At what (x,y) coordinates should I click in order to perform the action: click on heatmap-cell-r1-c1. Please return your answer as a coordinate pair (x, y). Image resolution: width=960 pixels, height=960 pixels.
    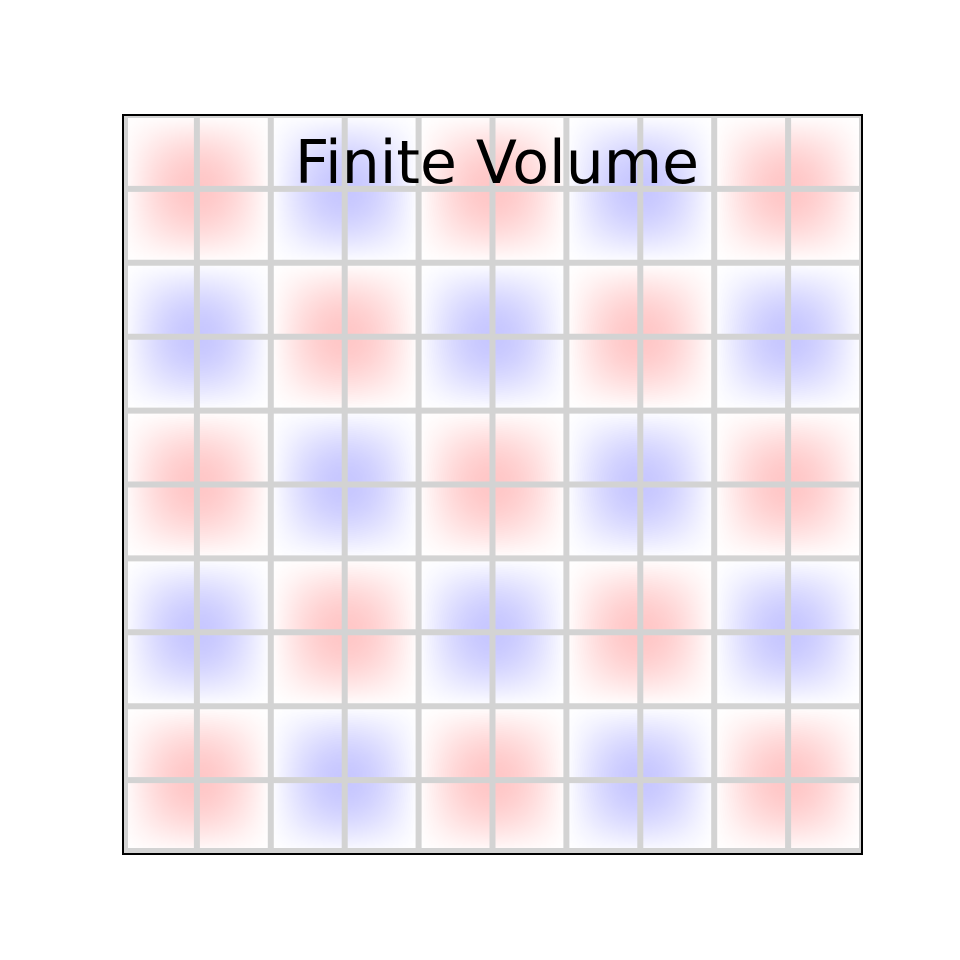
    Looking at the image, I should click on (234, 226).